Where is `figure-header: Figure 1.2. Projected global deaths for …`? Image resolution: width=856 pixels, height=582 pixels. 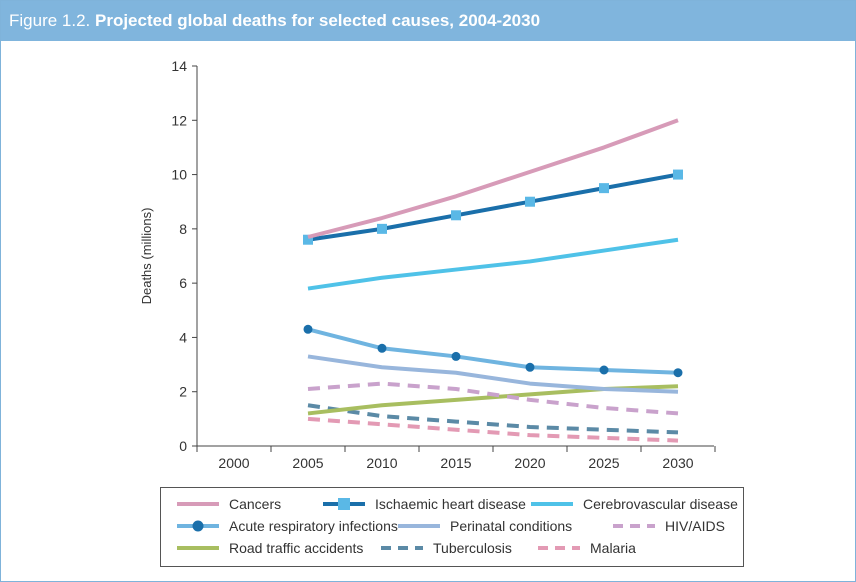
figure-header: Figure 1.2. Projected global deaths for … is located at coordinates (428, 21).